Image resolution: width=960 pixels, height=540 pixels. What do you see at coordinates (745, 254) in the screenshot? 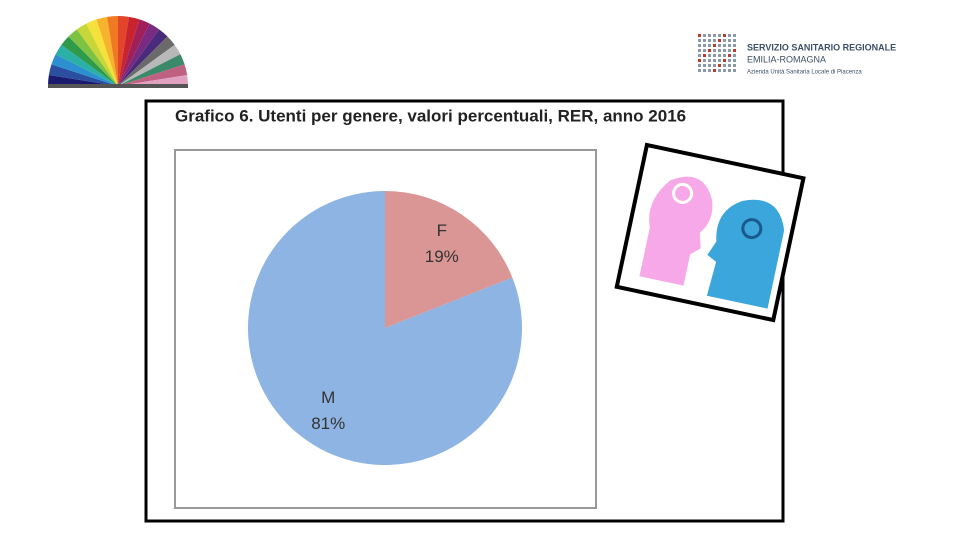
I see `blue-head` at bounding box center [745, 254].